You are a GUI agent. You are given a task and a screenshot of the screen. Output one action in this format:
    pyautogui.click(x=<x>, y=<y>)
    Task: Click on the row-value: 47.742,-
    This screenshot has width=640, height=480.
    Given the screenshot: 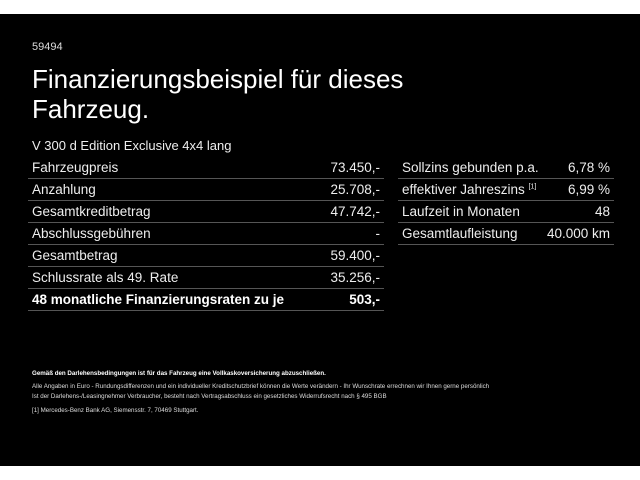 What is the action you would take?
    pyautogui.click(x=351, y=211)
    